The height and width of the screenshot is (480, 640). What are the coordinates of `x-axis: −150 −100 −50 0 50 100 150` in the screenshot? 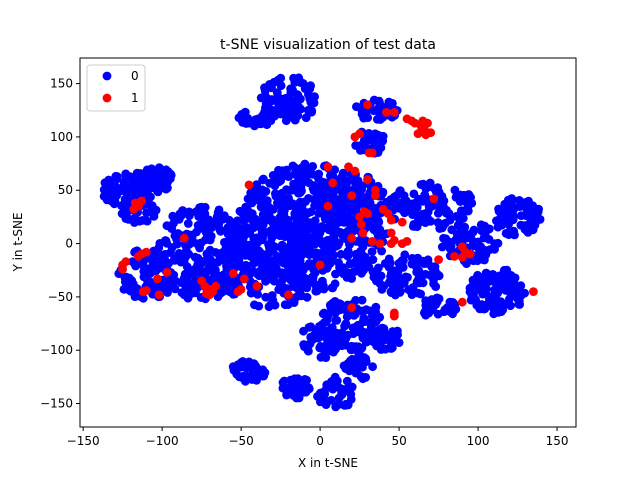 It's located at (317, 437).